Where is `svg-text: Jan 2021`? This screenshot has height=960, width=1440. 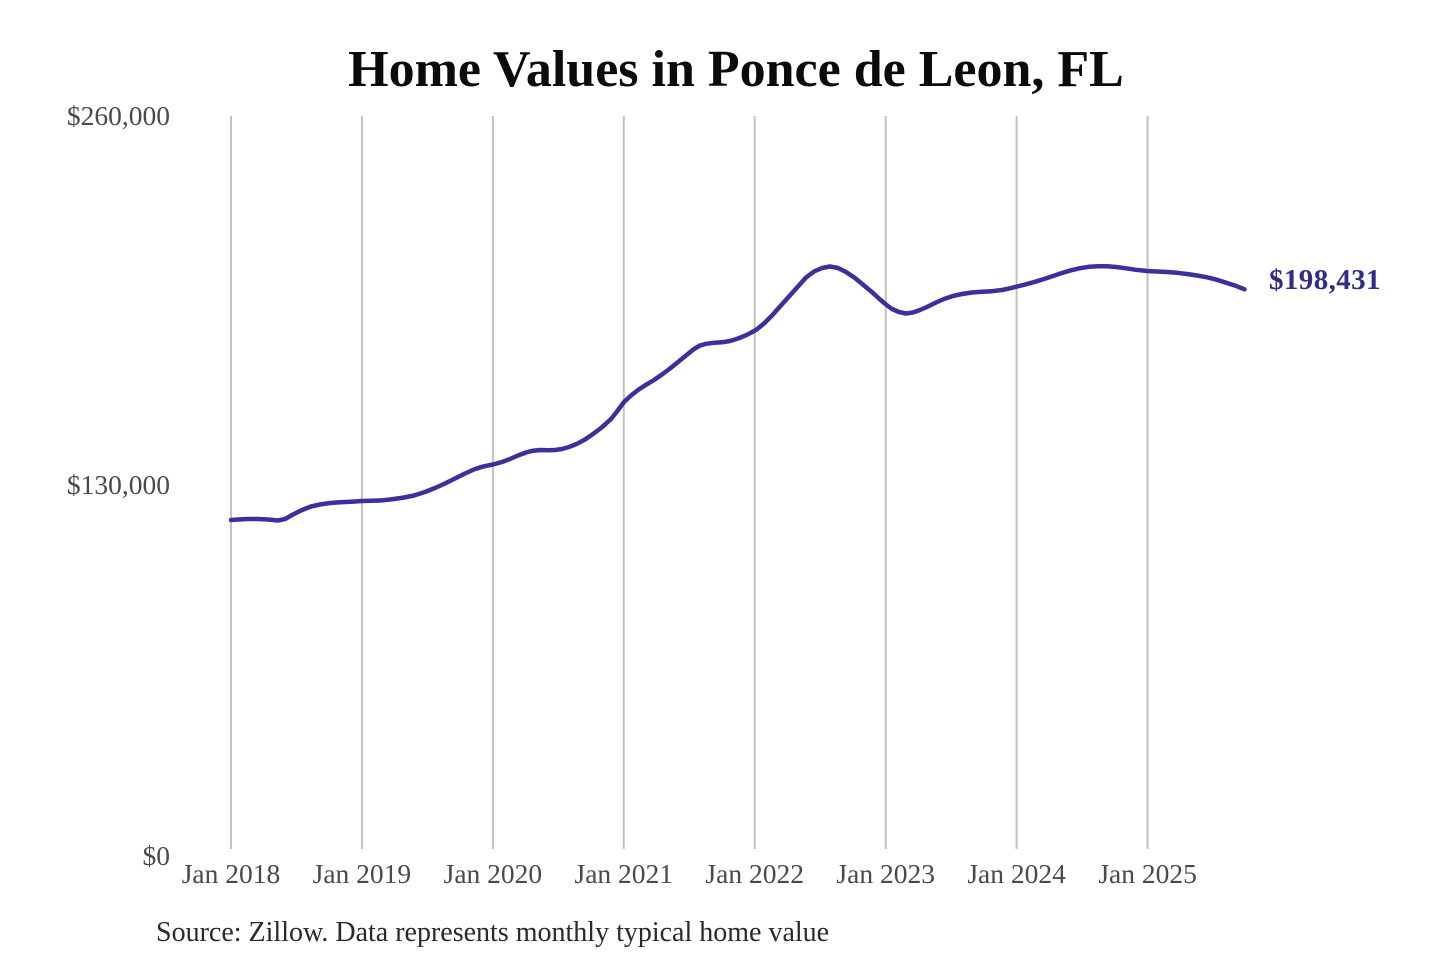
svg-text: Jan 2021 is located at coordinates (624, 873).